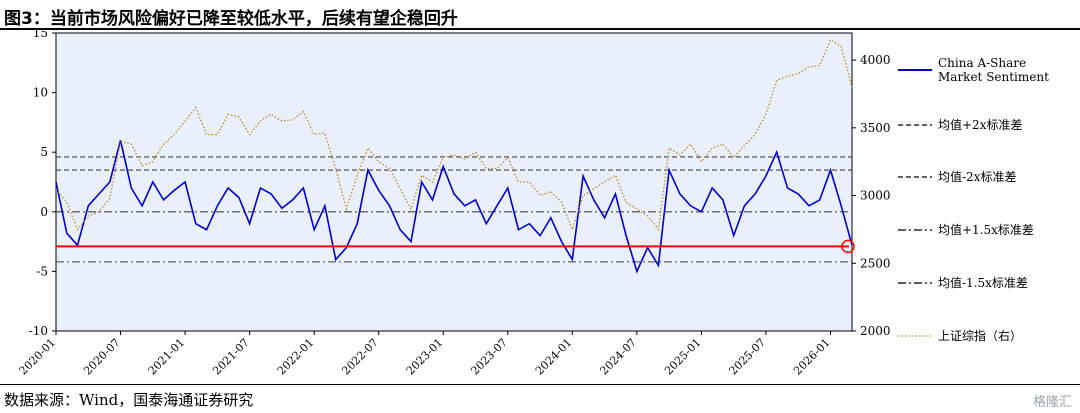 This screenshot has height=413, width=1080. I want to click on x-tick-label: 2026-01, so click(812, 357).